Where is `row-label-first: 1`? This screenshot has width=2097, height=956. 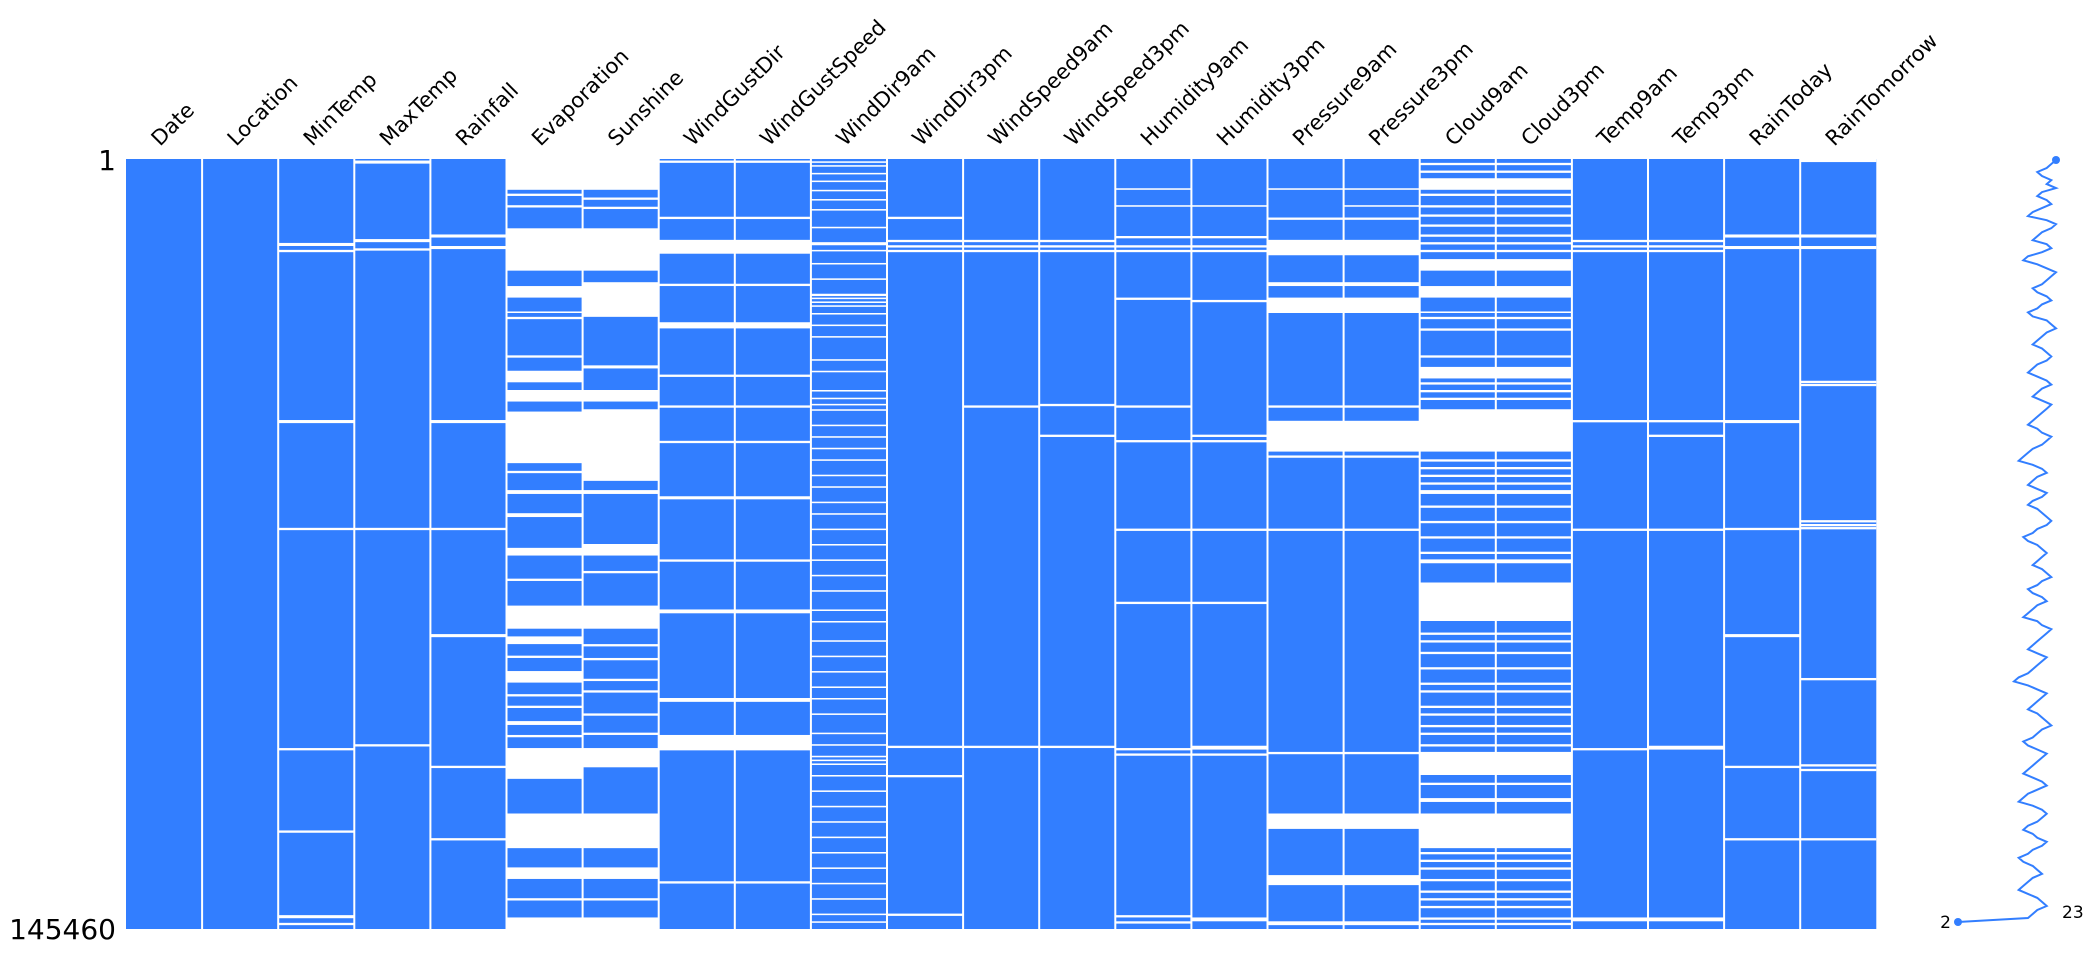
row-label-first: 1 is located at coordinates (107, 160).